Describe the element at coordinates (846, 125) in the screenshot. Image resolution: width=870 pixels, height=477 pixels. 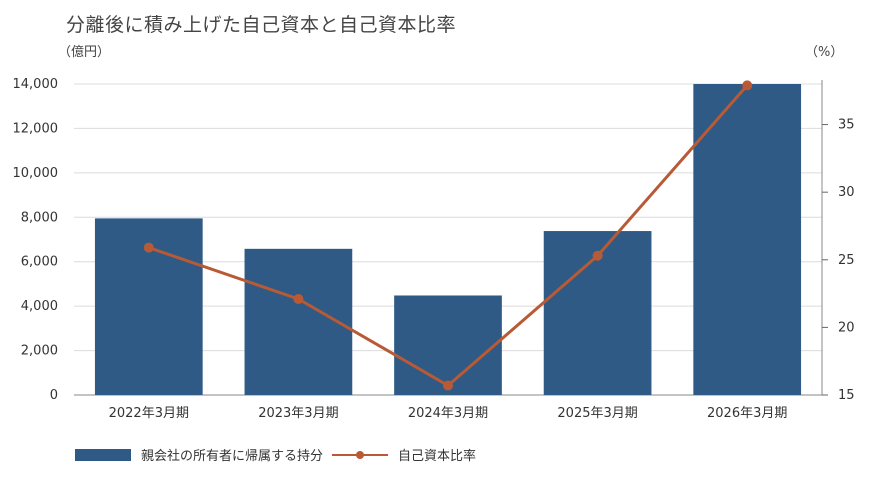
I see `y-right-tick-label: 35` at that location.